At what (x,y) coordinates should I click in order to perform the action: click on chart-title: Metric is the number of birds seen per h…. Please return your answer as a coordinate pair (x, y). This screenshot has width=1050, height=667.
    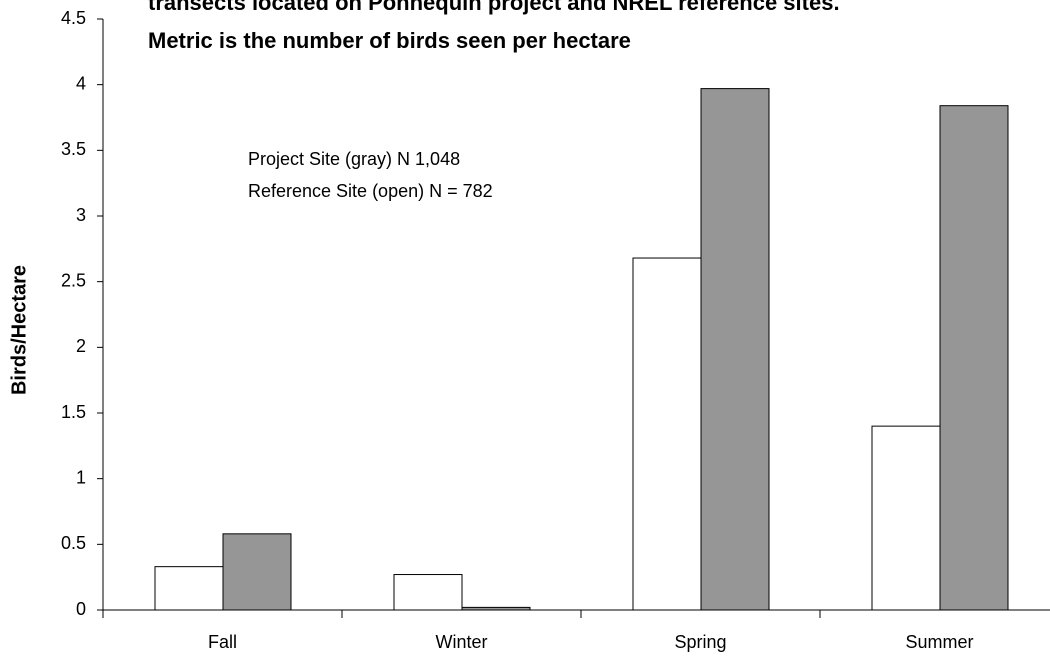
    Looking at the image, I should click on (389, 40).